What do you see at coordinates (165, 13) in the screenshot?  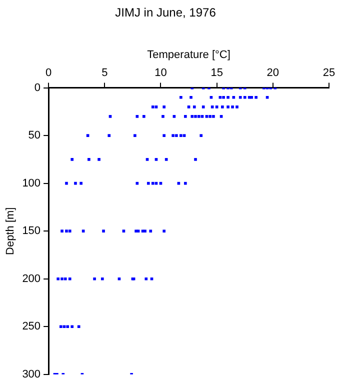 I see `chart-title: JIMJ in June, 1976` at bounding box center [165, 13].